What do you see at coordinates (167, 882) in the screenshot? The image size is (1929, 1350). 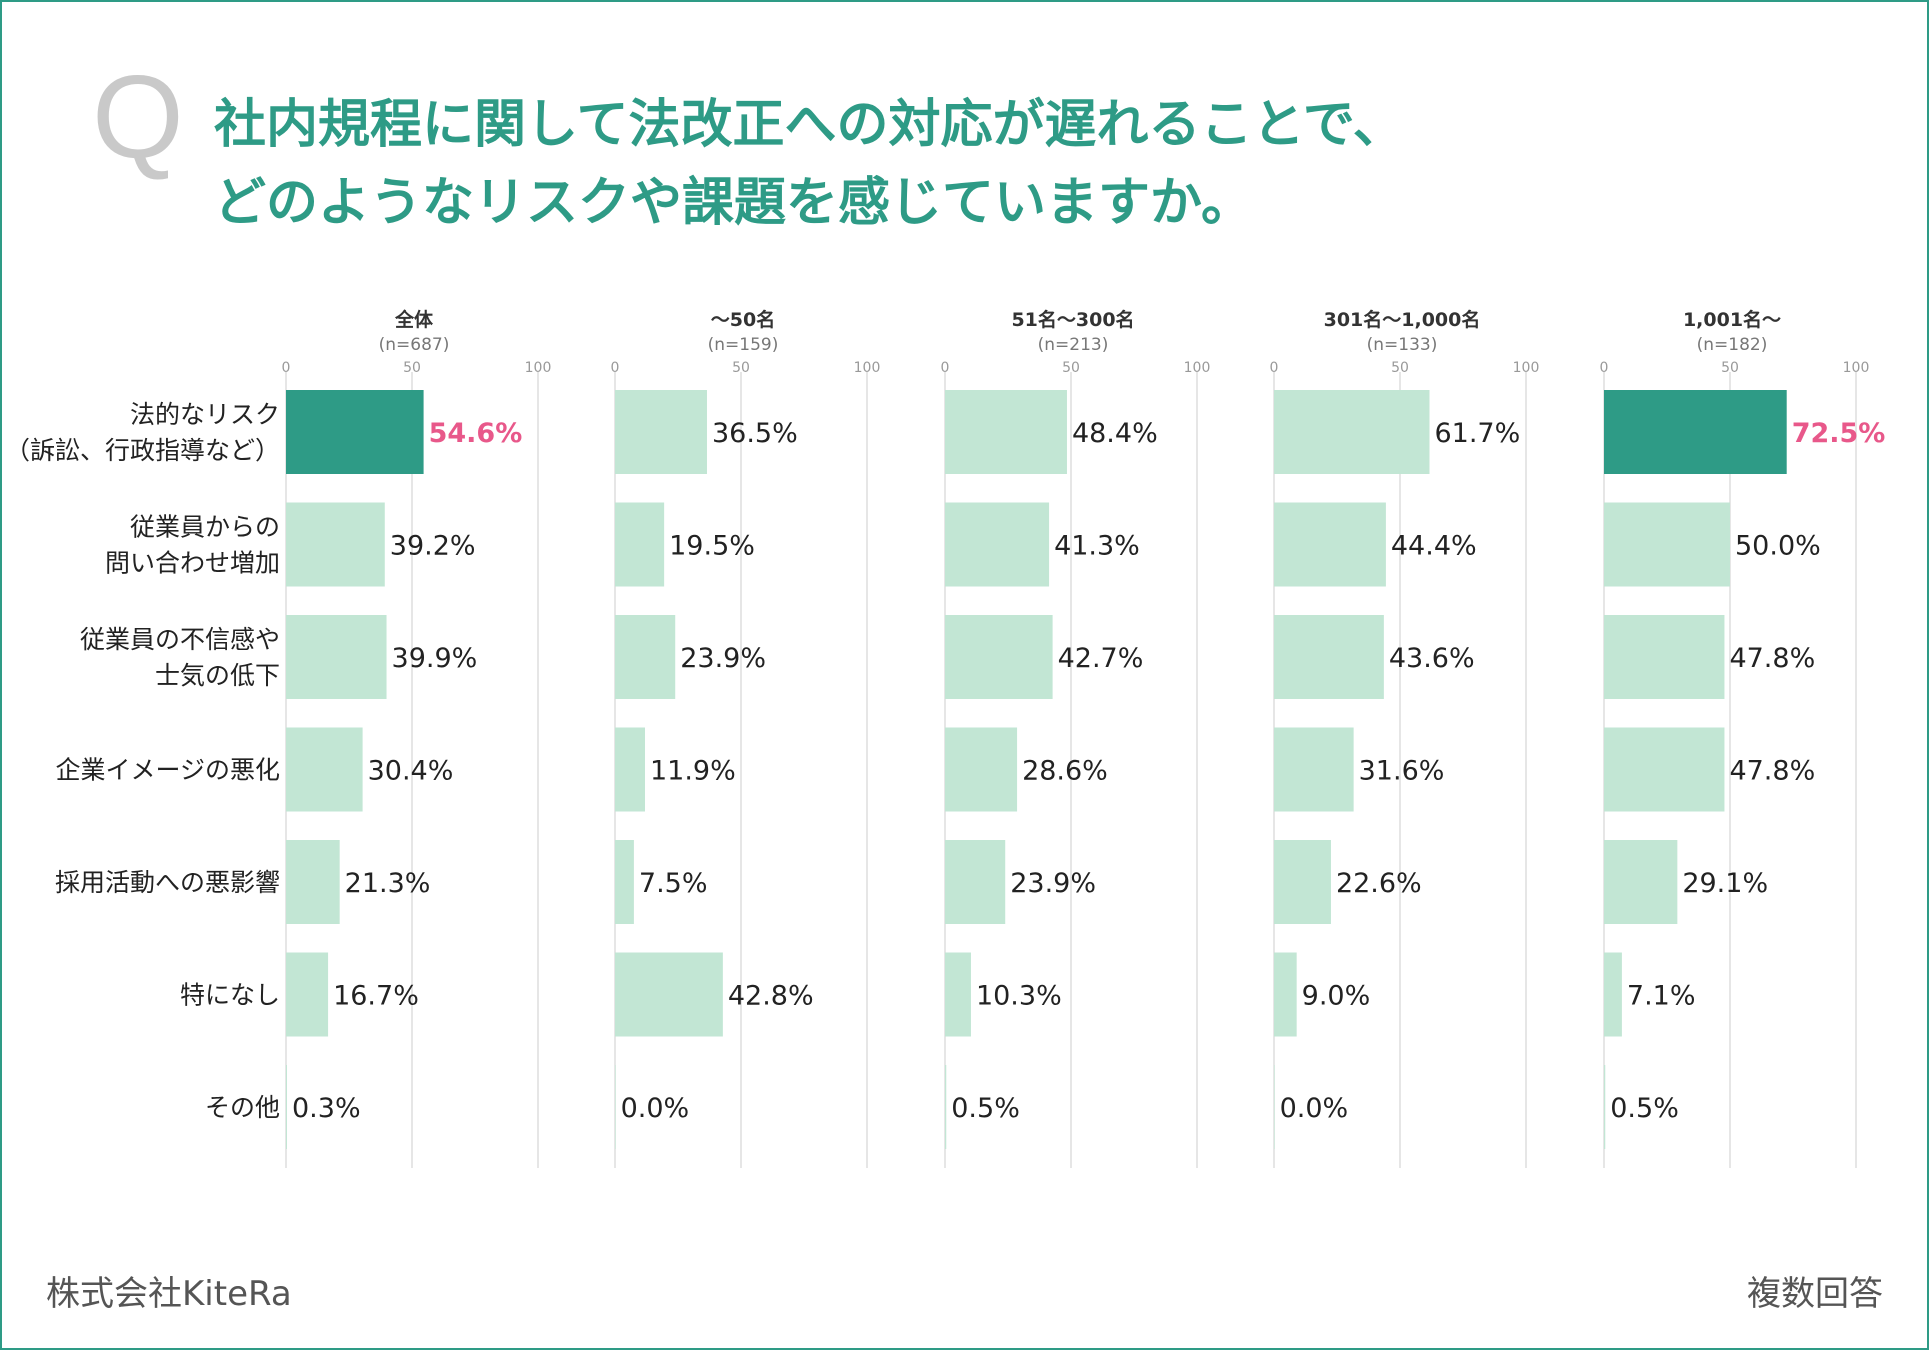 I see `category-label: 採用活動への悪影響` at bounding box center [167, 882].